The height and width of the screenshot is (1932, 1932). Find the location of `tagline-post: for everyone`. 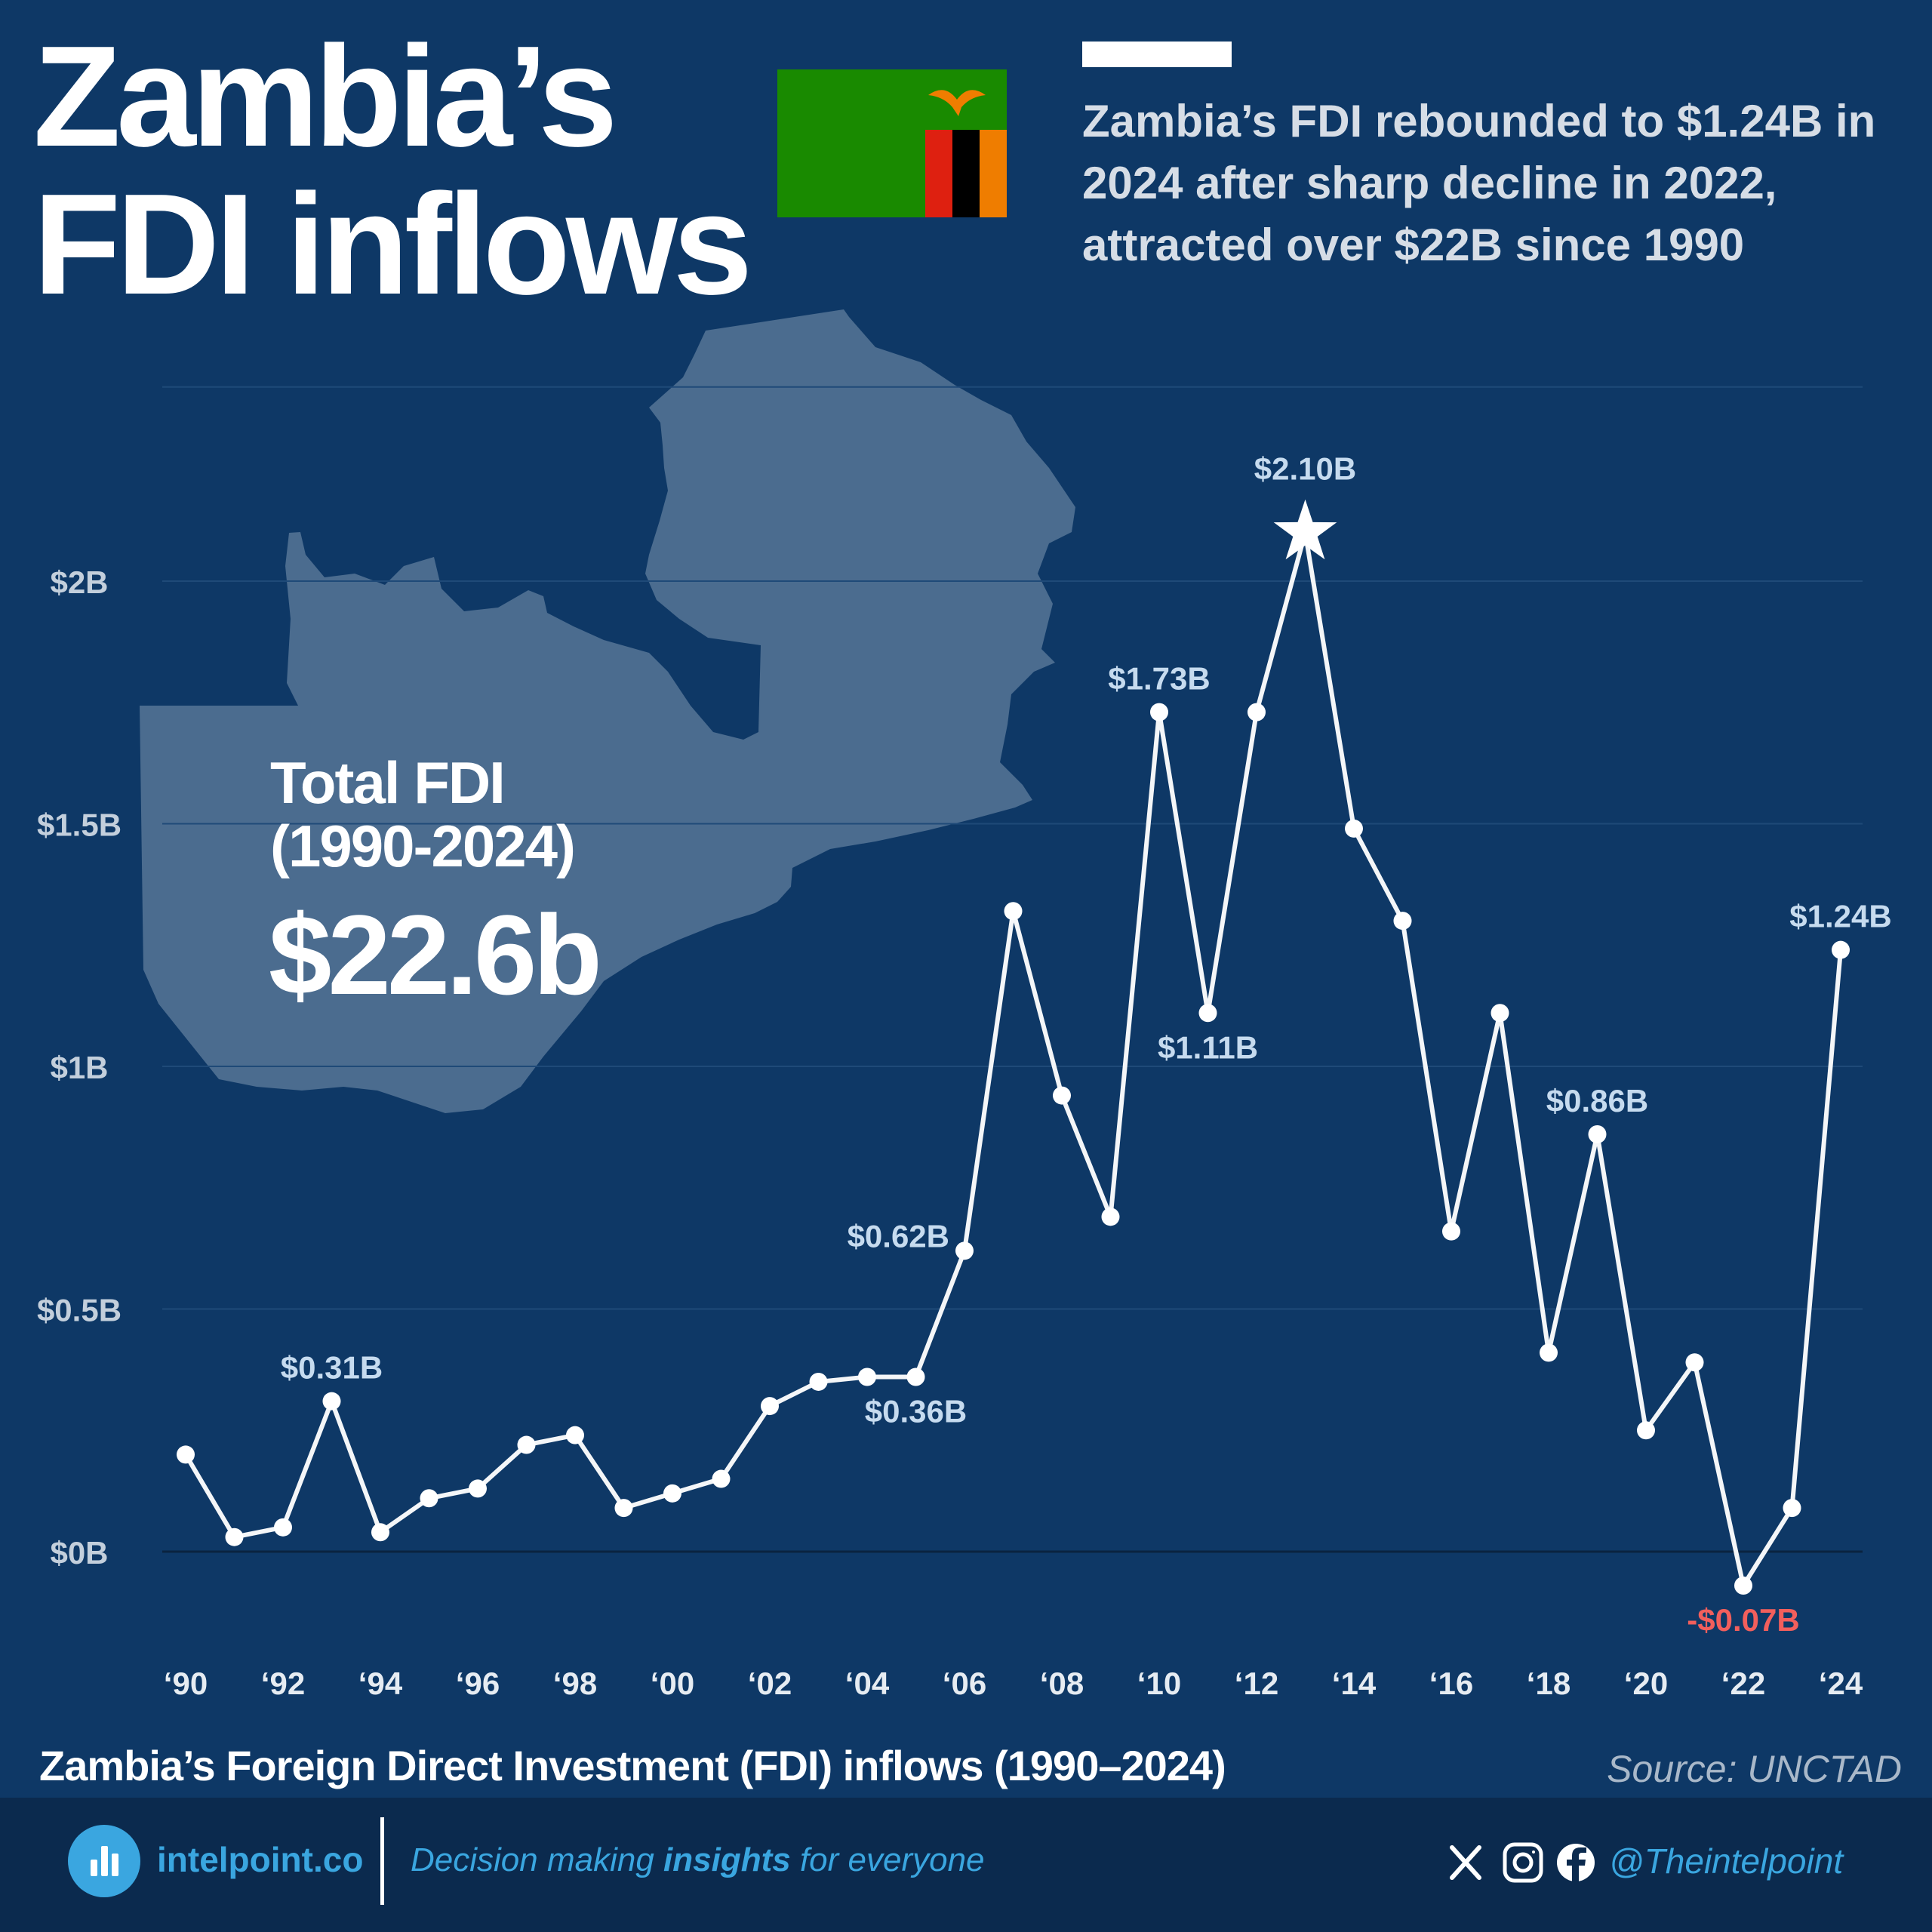

tagline-post: for everyone is located at coordinates (887, 1859).